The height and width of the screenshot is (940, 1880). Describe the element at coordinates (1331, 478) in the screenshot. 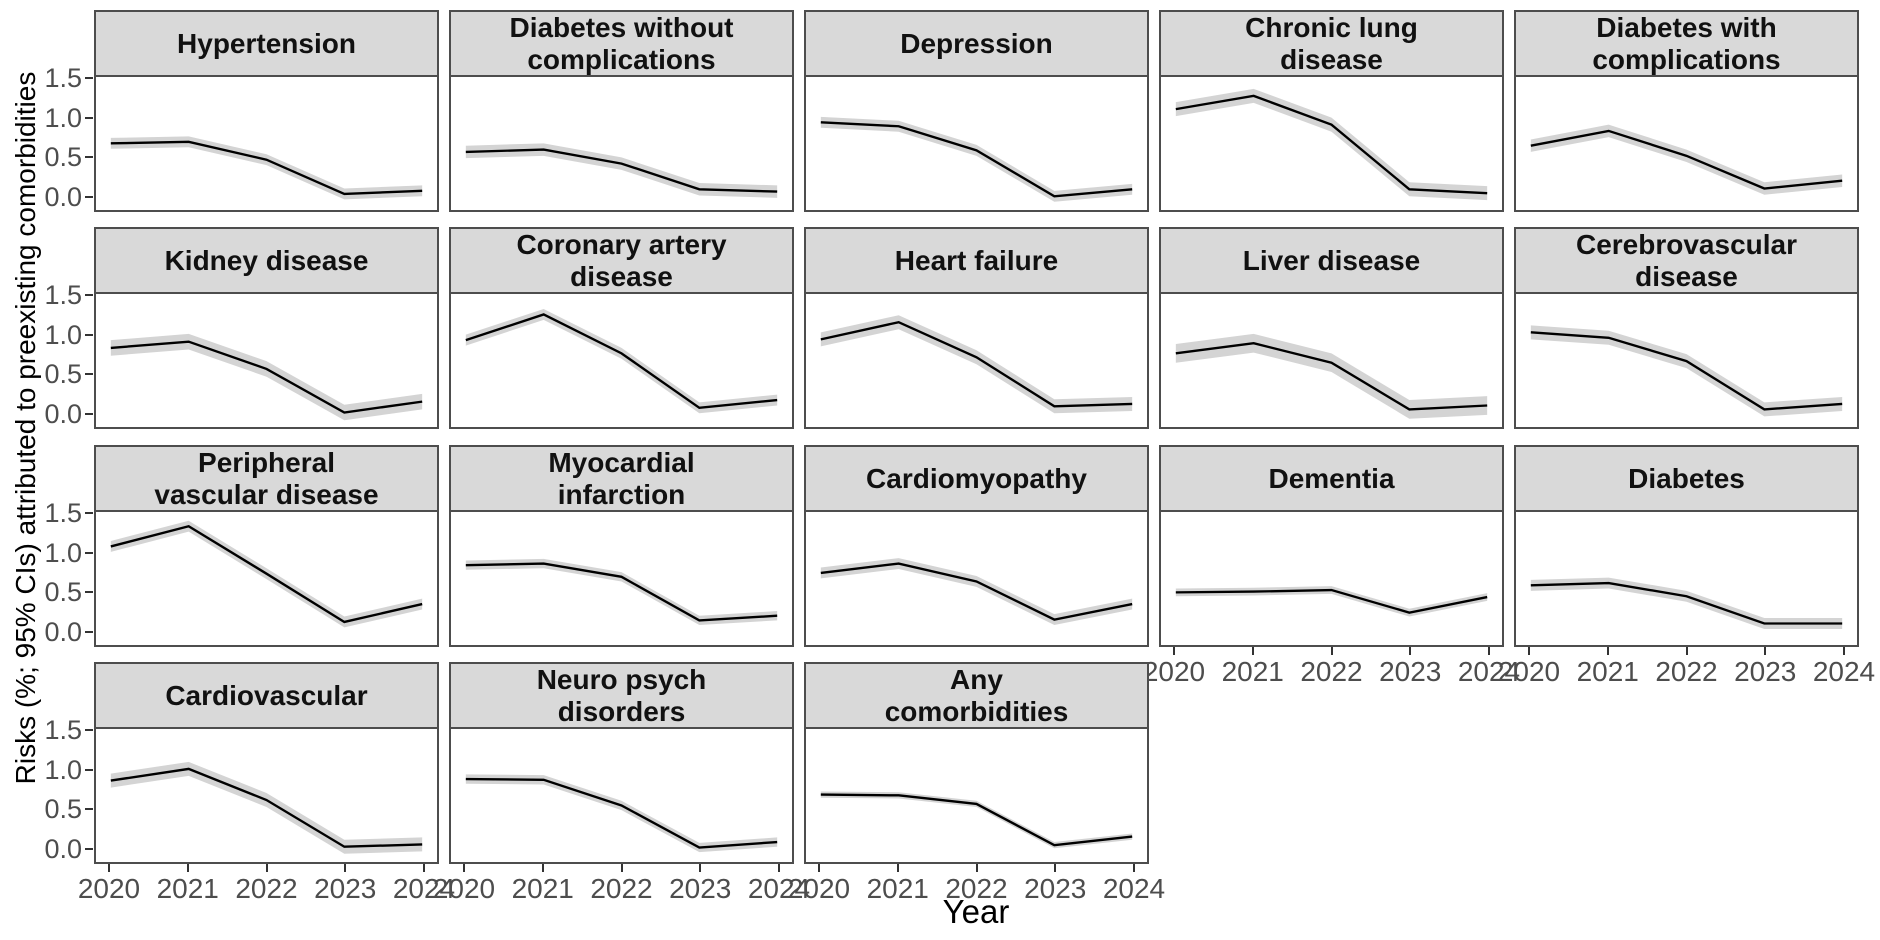

I see `facet-strip-title: Dementia` at that location.